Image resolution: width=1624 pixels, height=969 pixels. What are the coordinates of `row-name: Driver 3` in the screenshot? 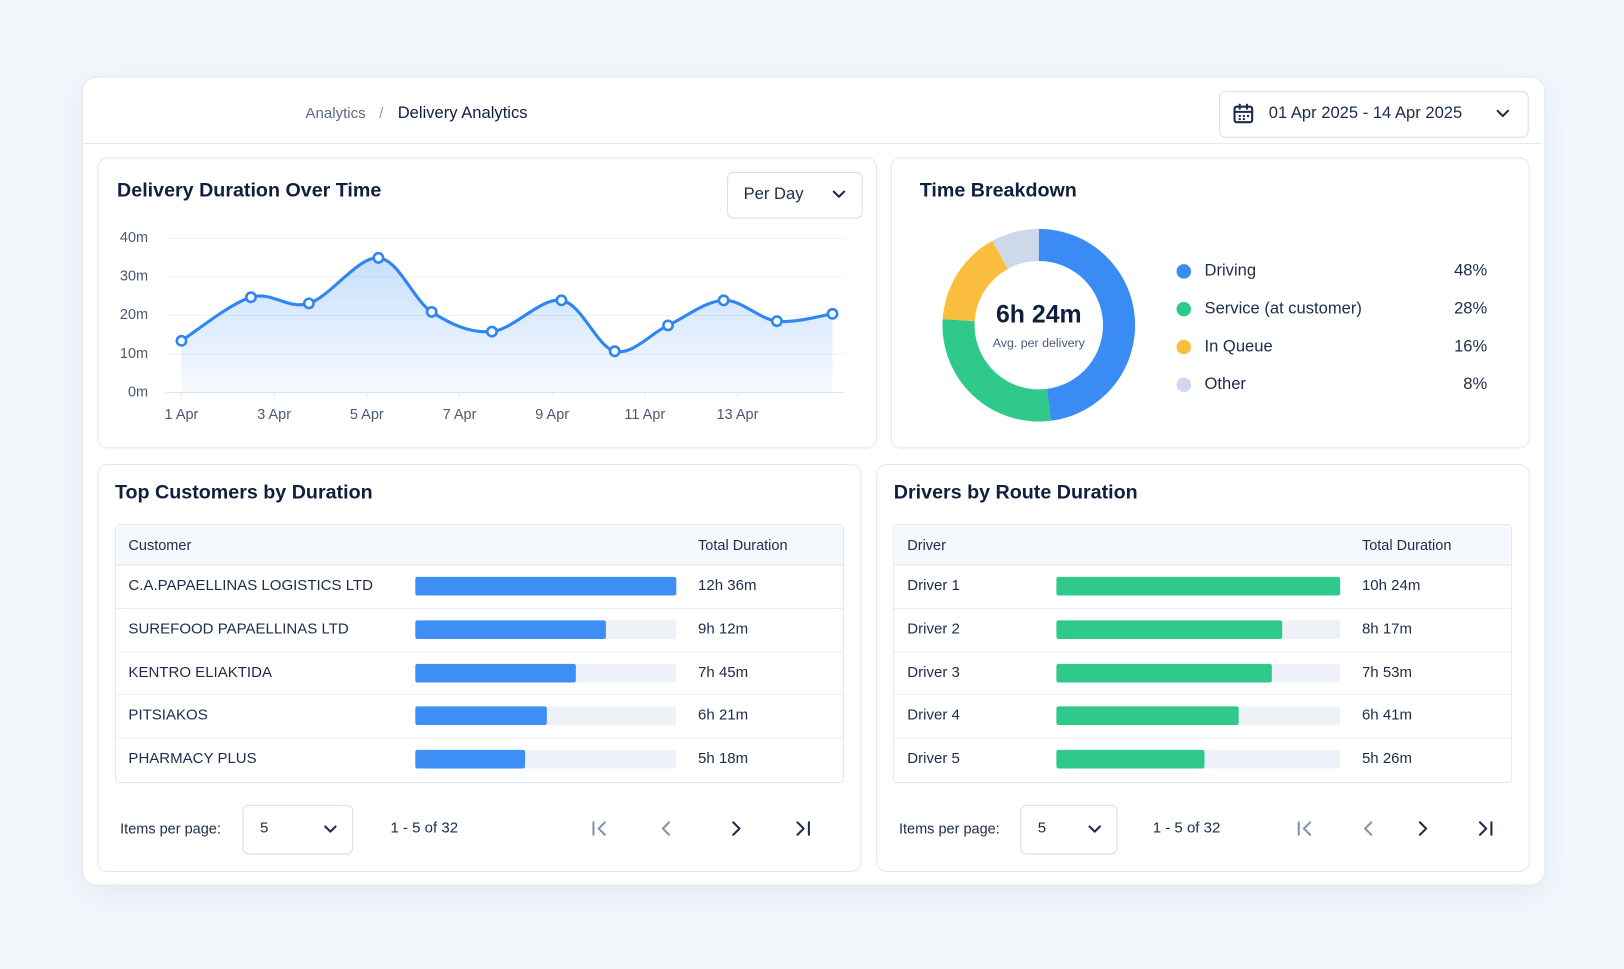 It's located at (933, 672).